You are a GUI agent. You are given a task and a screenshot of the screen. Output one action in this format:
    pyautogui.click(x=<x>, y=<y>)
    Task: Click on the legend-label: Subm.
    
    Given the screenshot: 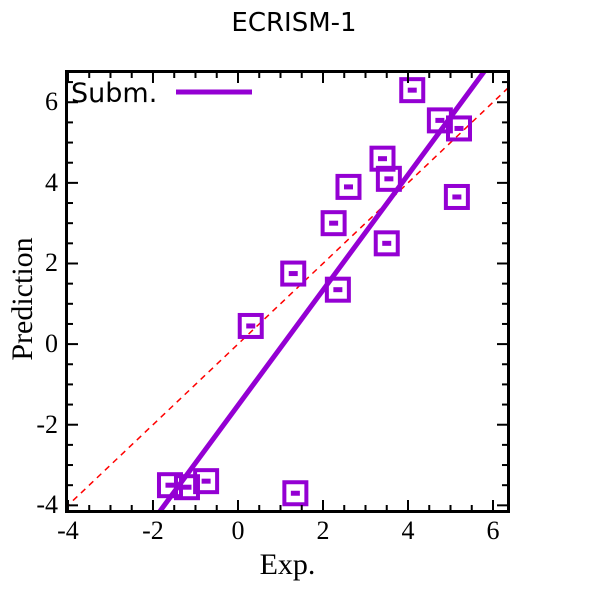 What is the action you would take?
    pyautogui.click(x=114, y=93)
    